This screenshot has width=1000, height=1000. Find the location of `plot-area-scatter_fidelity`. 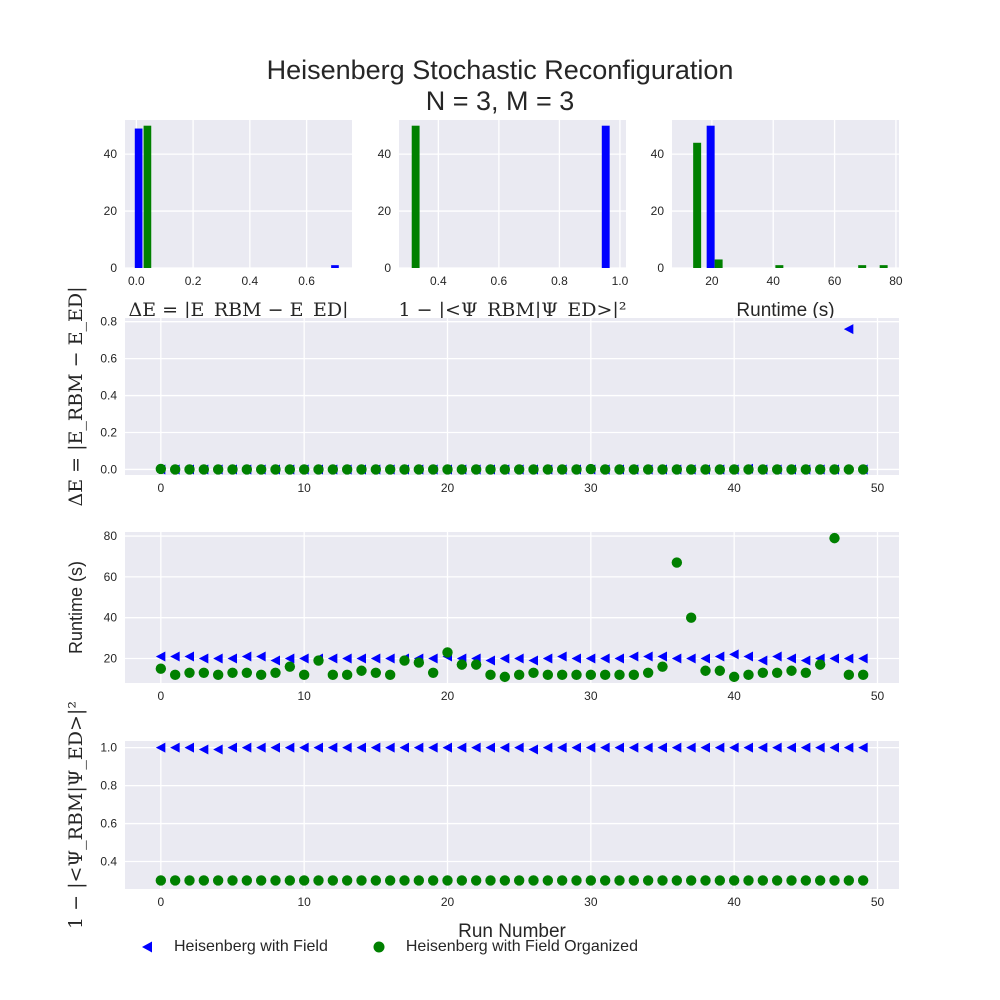

plot-area-scatter_fidelity is located at coordinates (512, 815).